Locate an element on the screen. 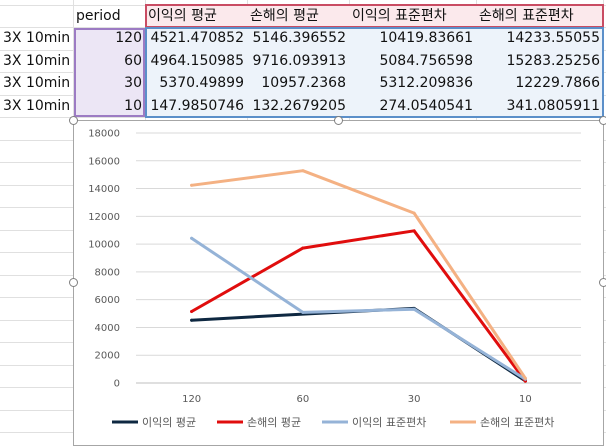 The width and height of the screenshot is (606, 446). value-cell: 12229.7866 is located at coordinates (557, 83).